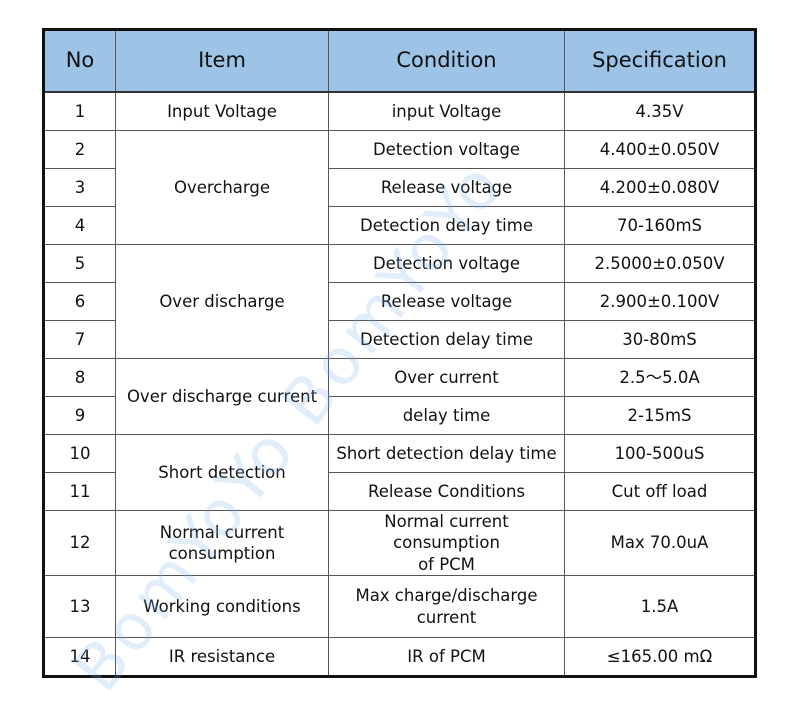  Describe the element at coordinates (79, 415) in the screenshot. I see `row-no: 9` at that location.